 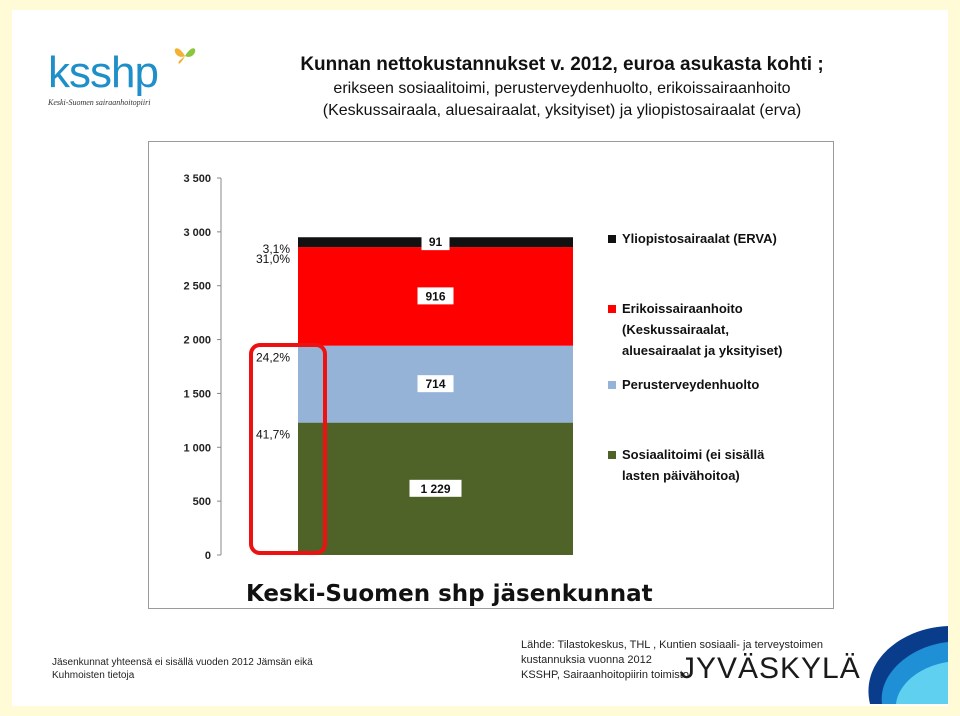 I want to click on legend-label: aluesairaalat ja yksityiset), so click(x=702, y=350).